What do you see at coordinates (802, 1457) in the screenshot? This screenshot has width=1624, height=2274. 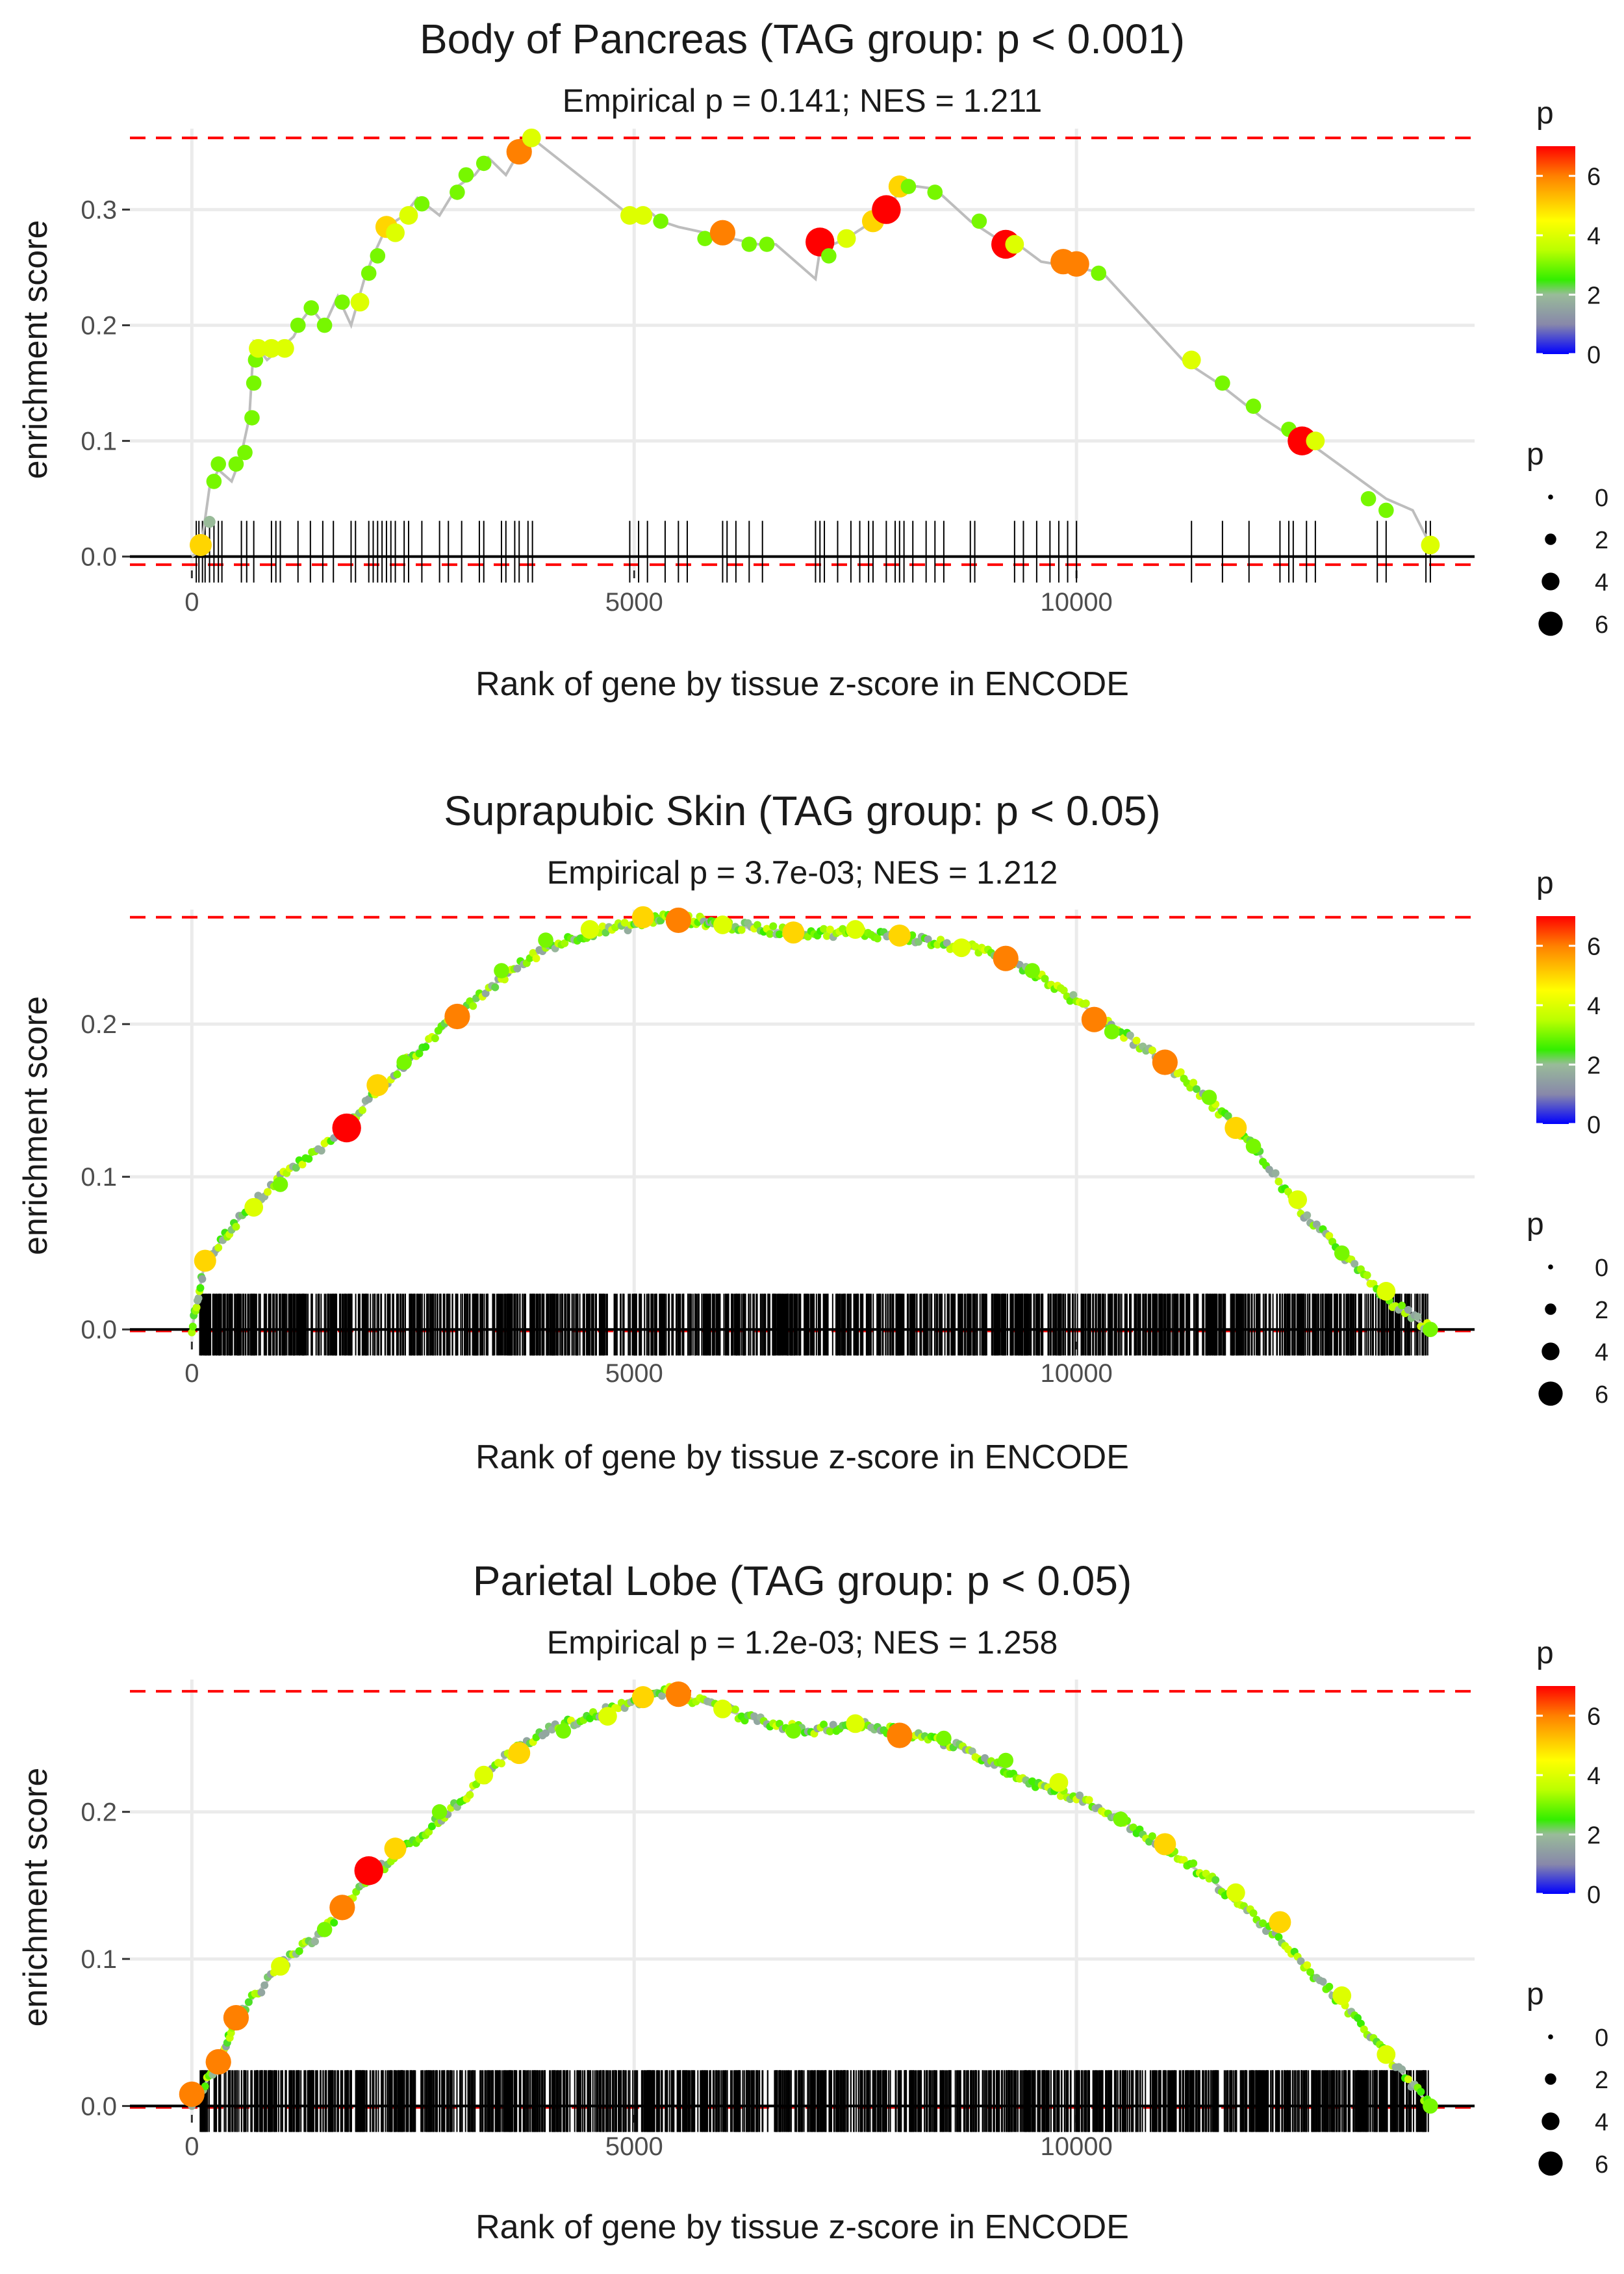 I see `x-axis-title: Rank of gene by tissue z-score in ENCODE` at bounding box center [802, 1457].